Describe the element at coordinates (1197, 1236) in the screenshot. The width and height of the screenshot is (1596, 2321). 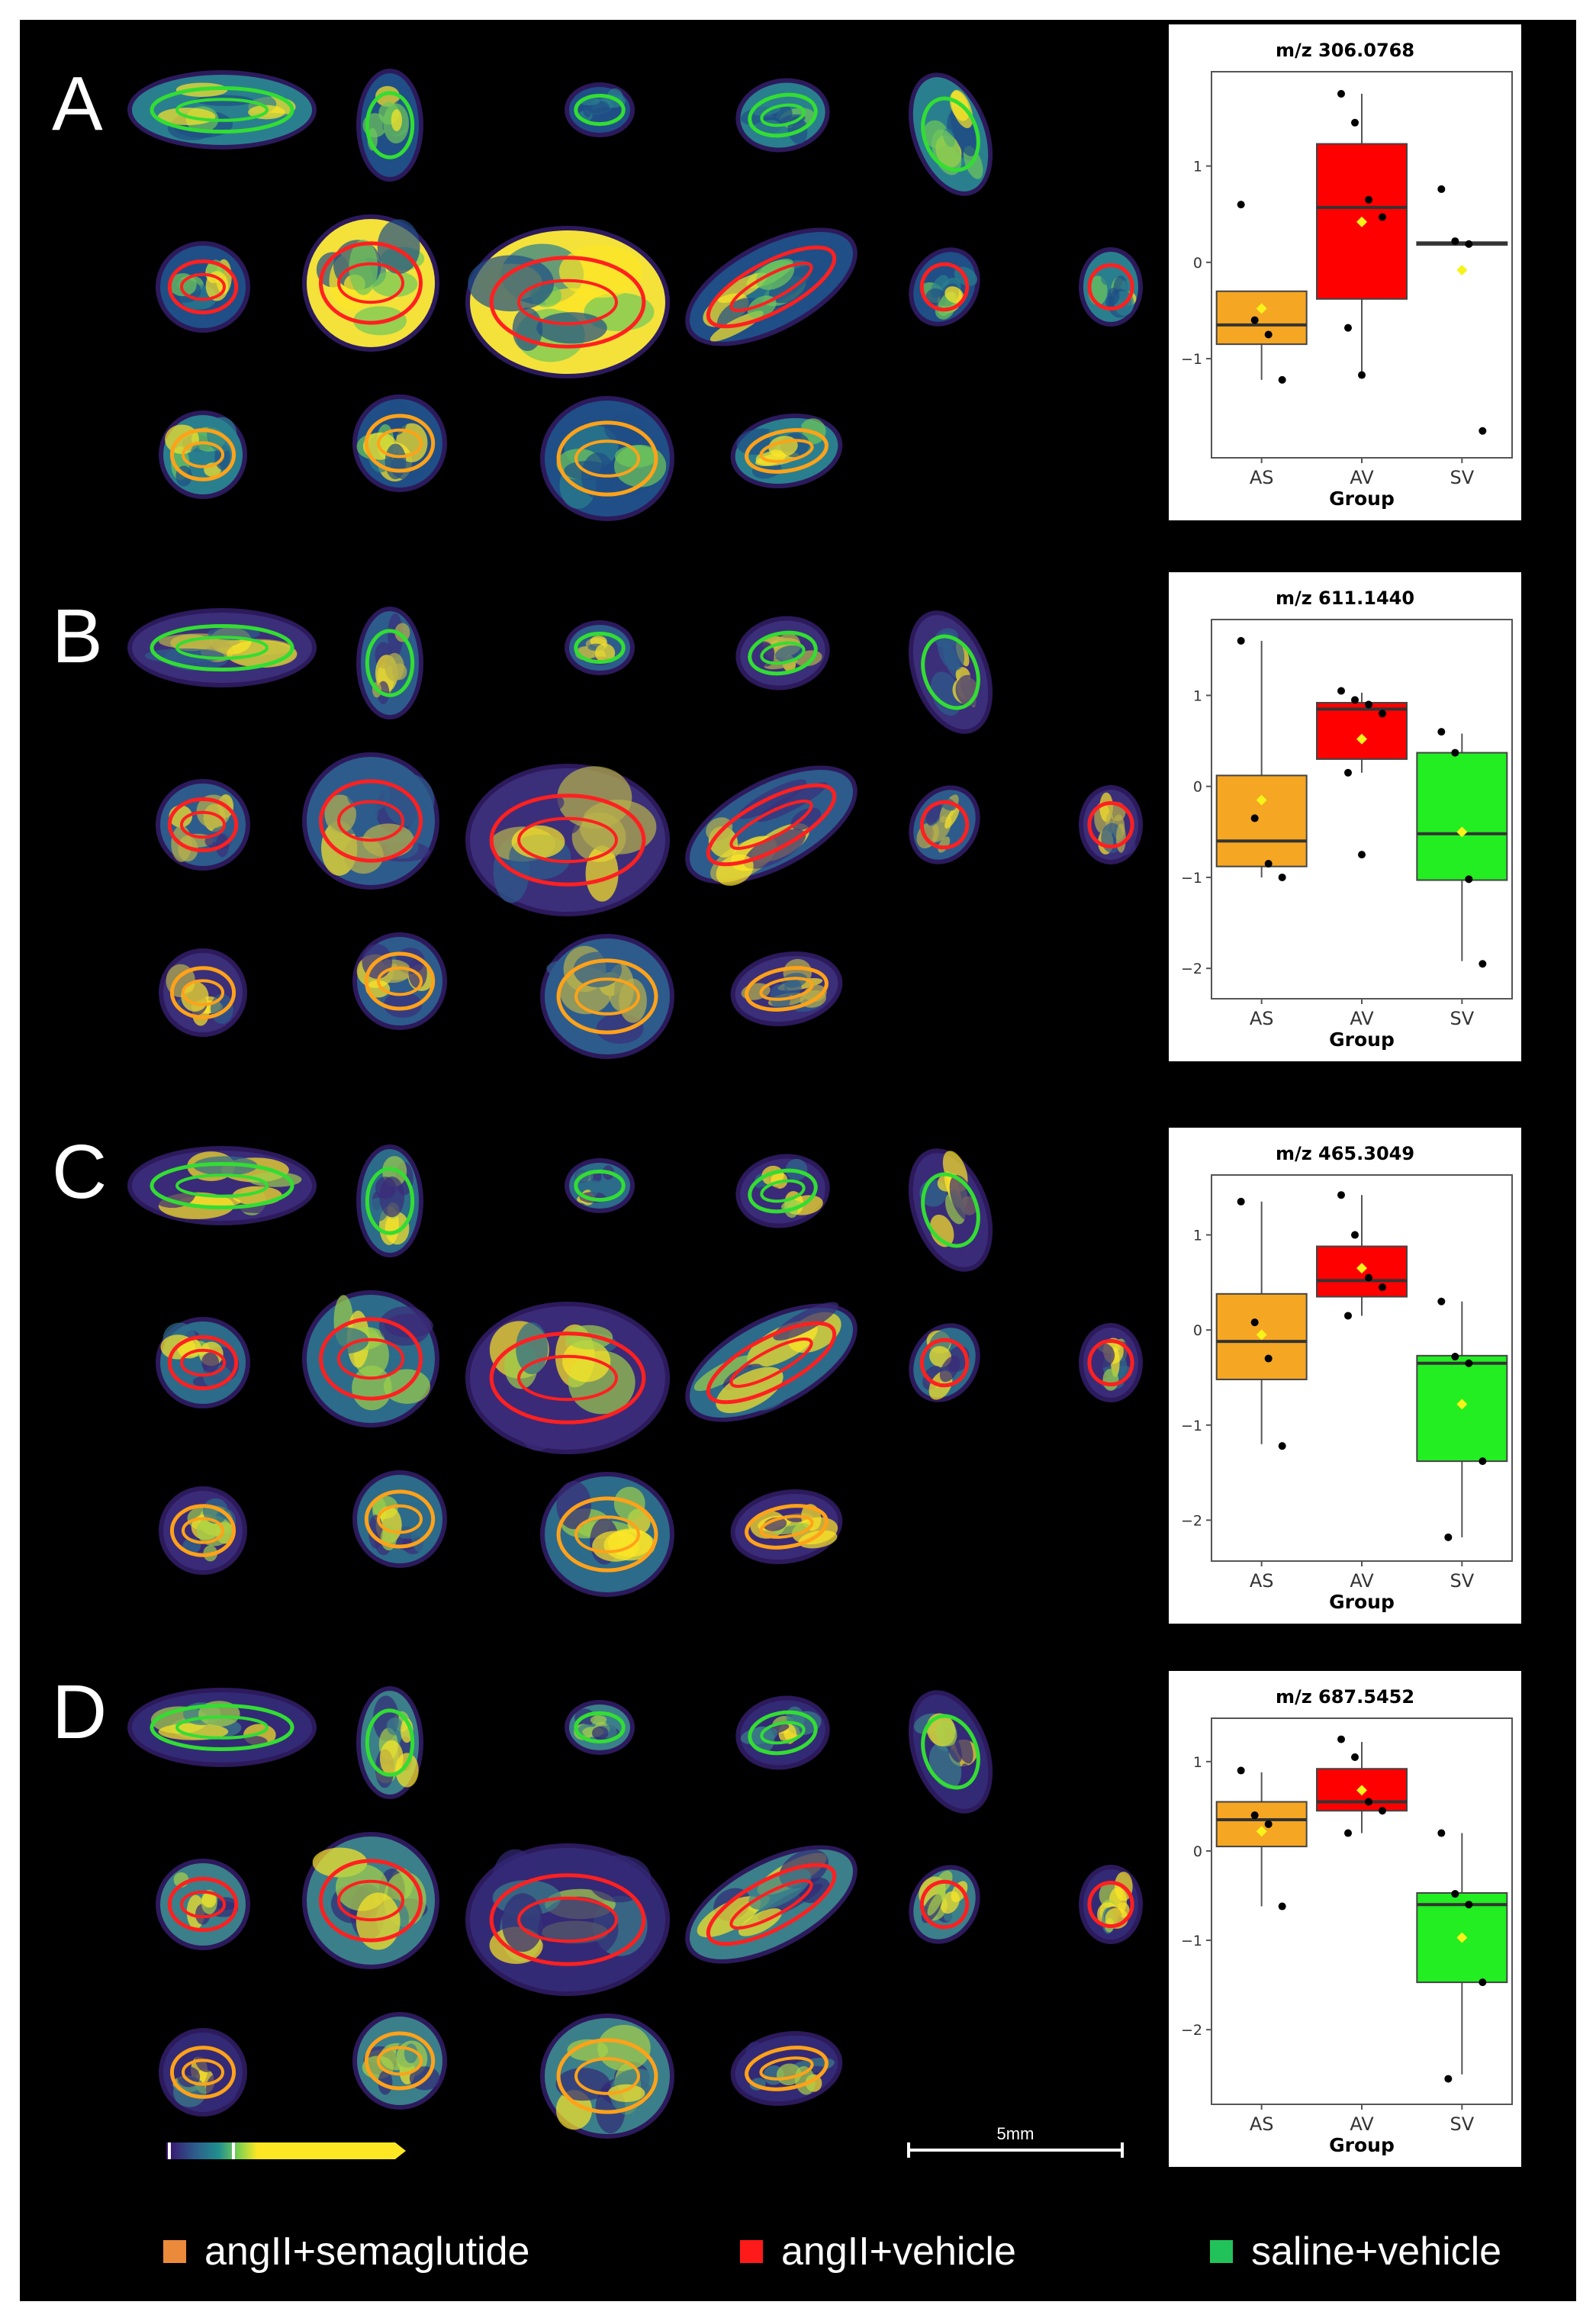
I see `y-tick-label: 1` at that location.